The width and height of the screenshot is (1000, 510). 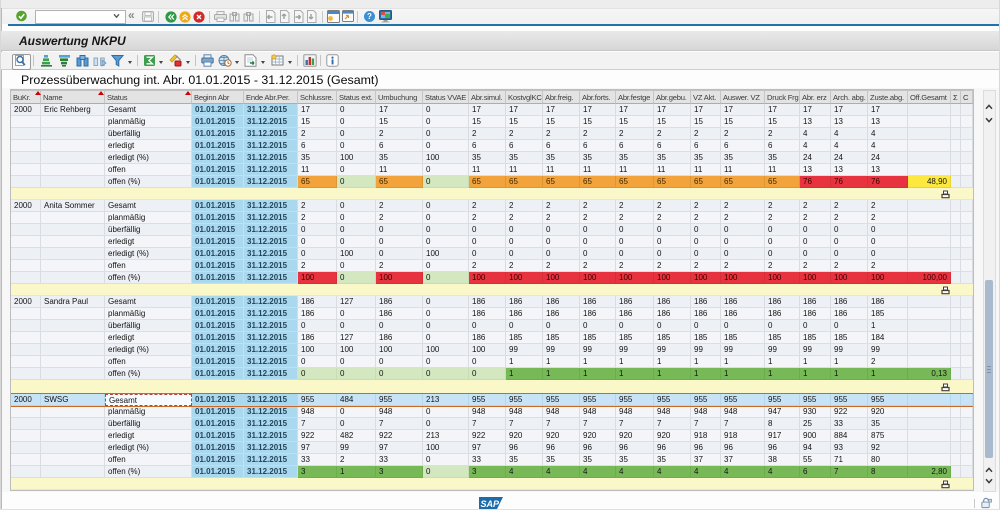 I want to click on svg-text: SAP, so click(x=491, y=504).